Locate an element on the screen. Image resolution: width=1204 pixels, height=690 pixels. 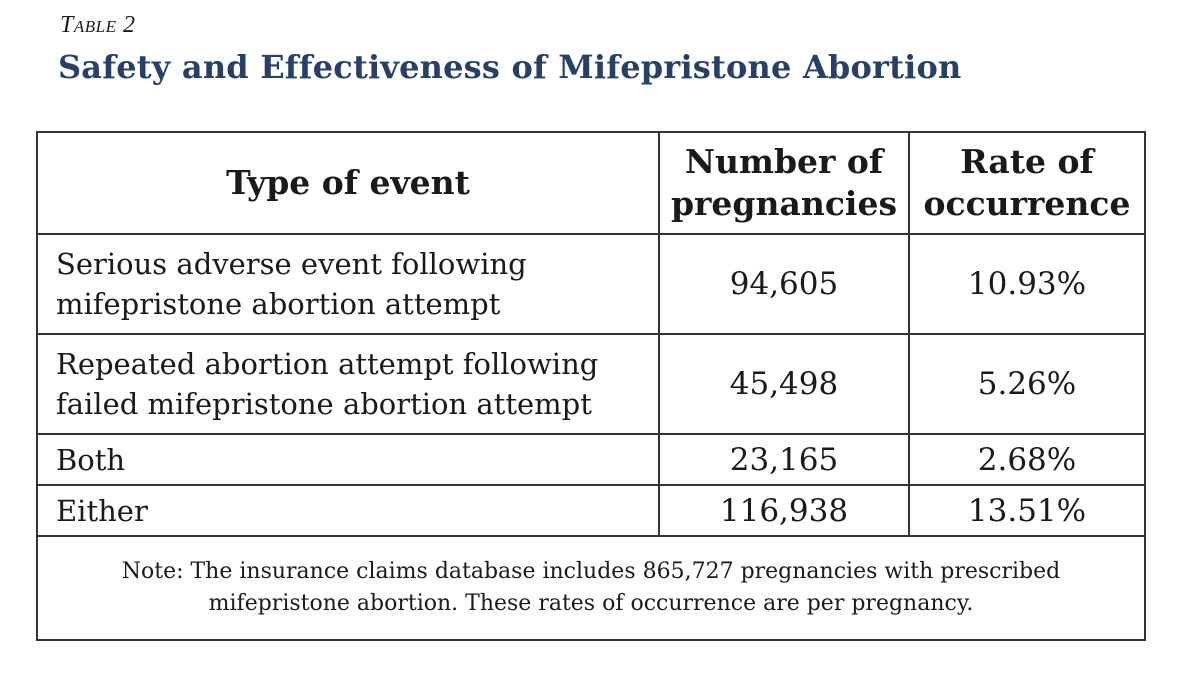
header-type-label: Type of event is located at coordinates (348, 182).